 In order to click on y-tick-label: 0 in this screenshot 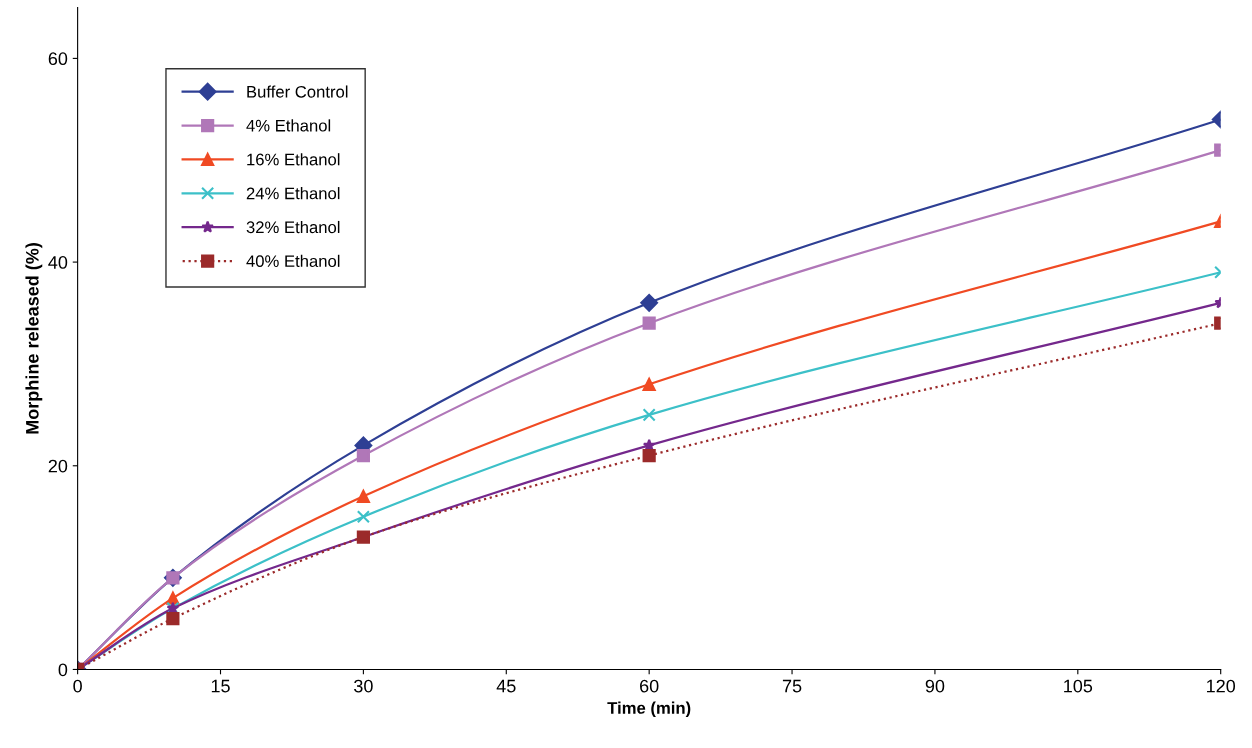, I will do `click(63, 670)`.